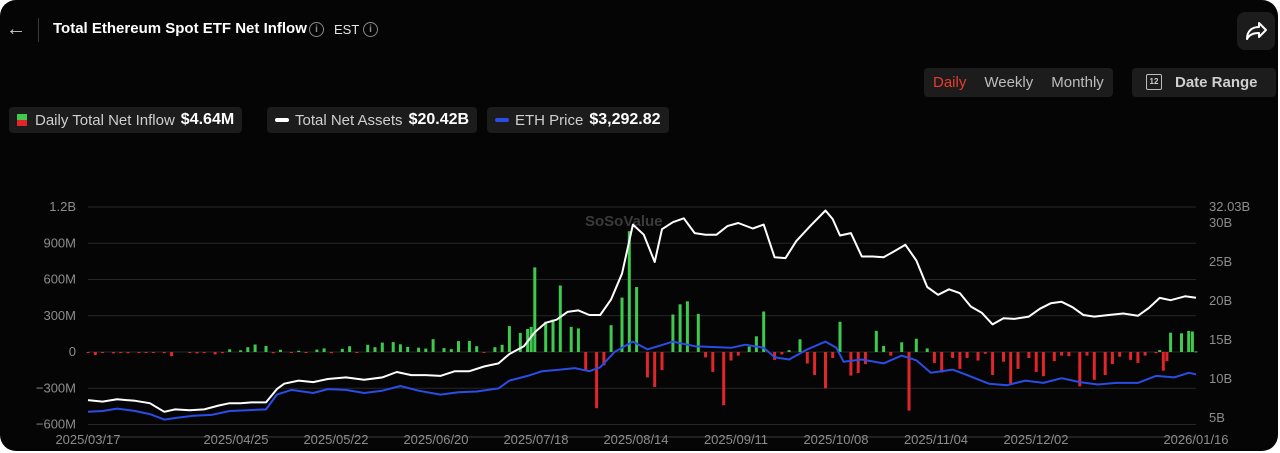  Describe the element at coordinates (1204, 82) in the screenshot. I see `date-range-button: 12 Date Range` at that location.